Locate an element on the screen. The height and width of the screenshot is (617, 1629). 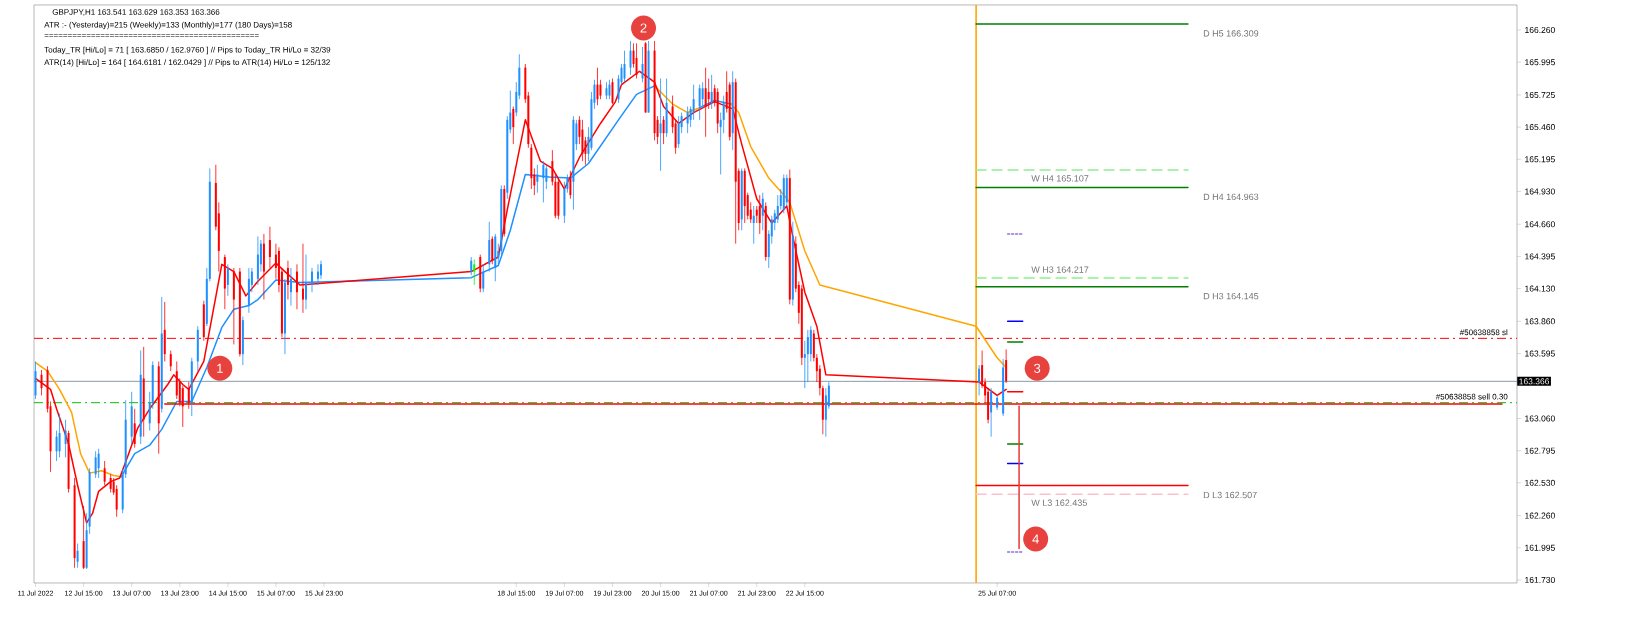
y-tick-label: 163.060 is located at coordinates (1540, 418).